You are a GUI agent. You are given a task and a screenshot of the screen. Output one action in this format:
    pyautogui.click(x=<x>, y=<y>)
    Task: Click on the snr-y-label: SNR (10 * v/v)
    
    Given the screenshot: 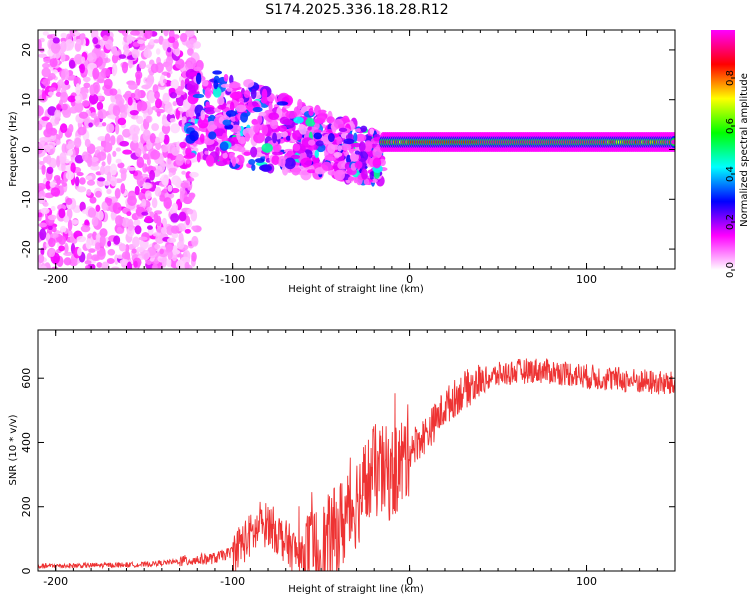 What is the action you would take?
    pyautogui.click(x=13, y=449)
    